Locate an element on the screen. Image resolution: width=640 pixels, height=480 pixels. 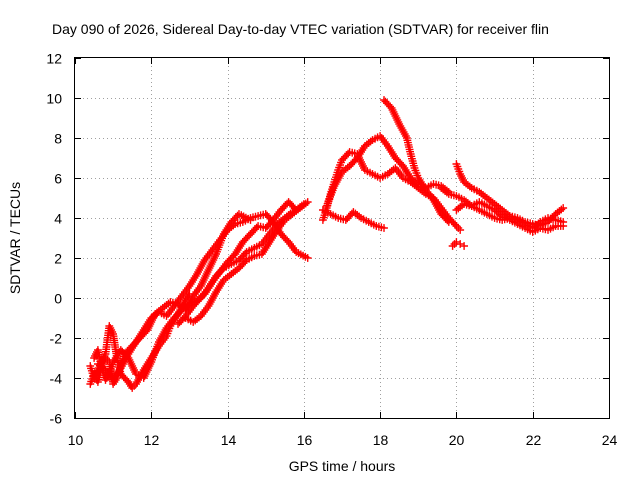
x-tick-label: 14 is located at coordinates (229, 440).